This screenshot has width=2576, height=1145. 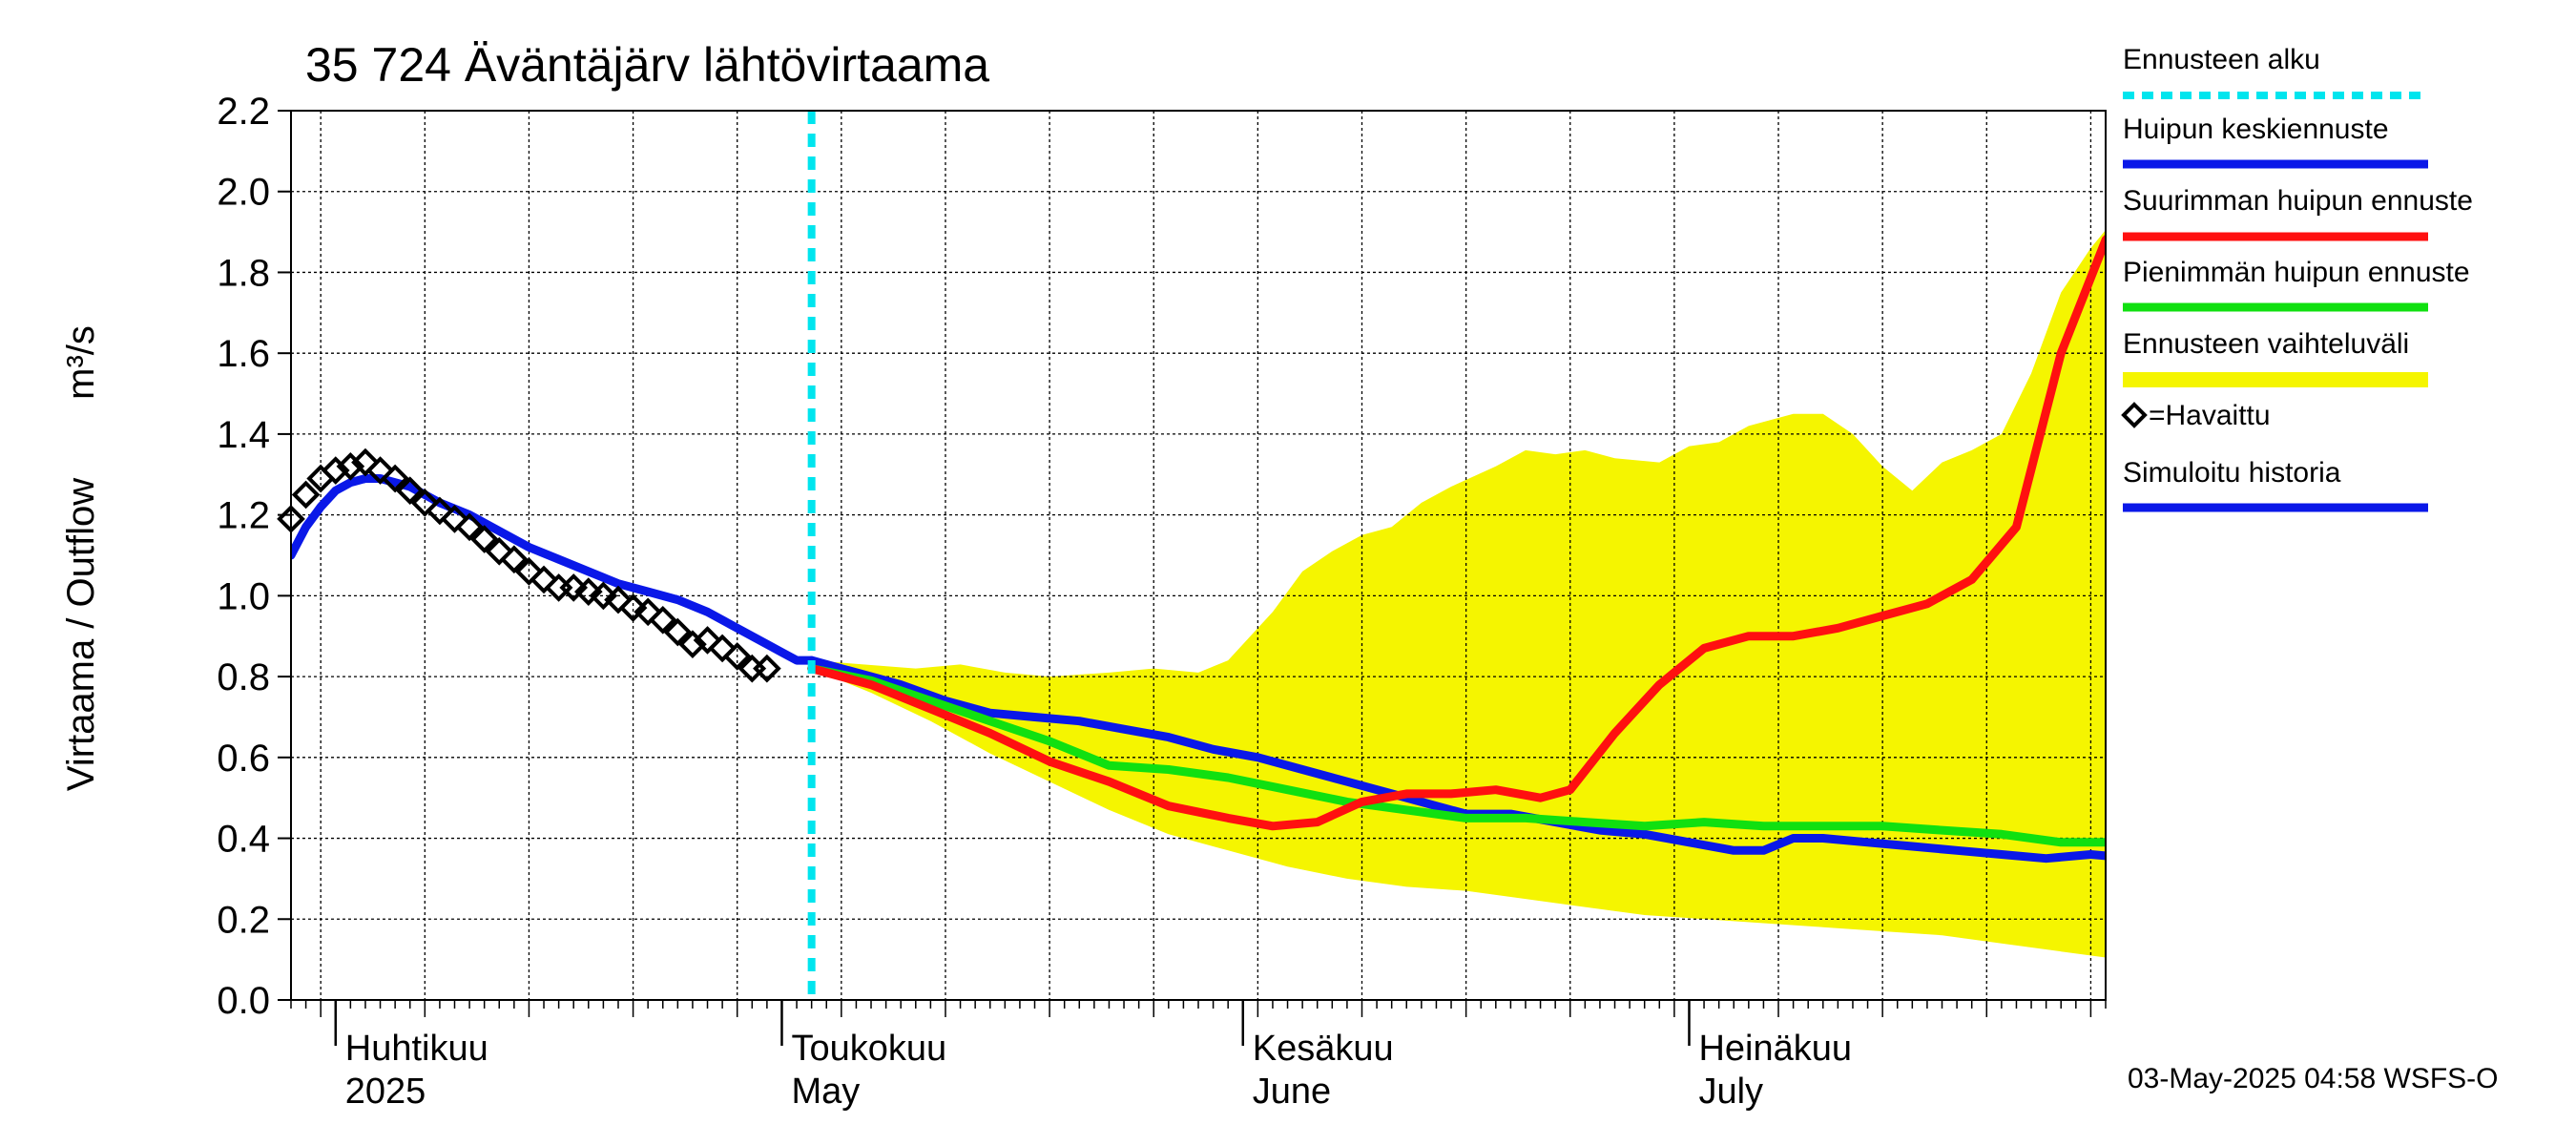 I want to click on x-month-label-fi: Kesäkuu, so click(x=1323, y=1049).